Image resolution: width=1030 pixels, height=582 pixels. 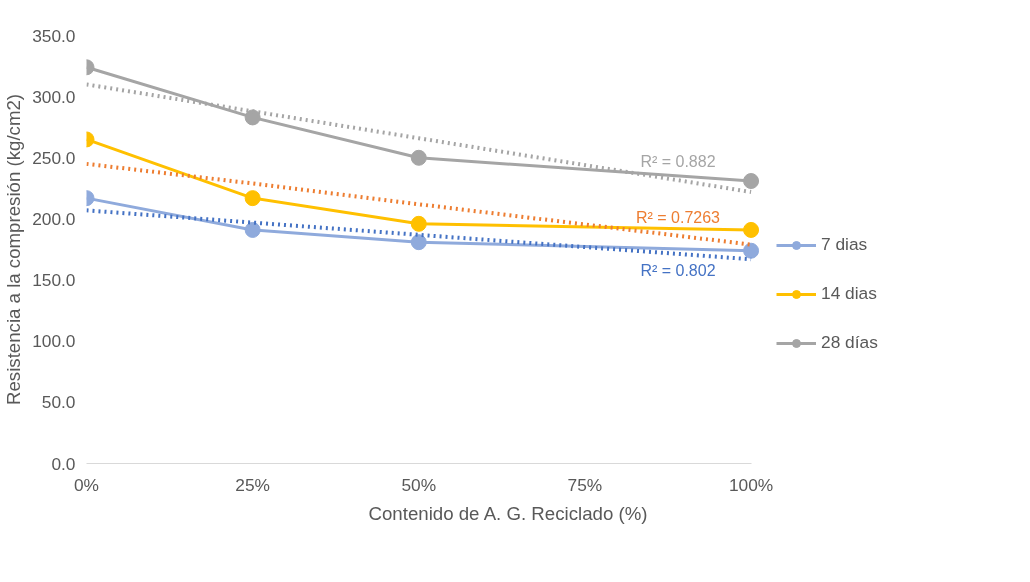 What do you see at coordinates (678, 162) in the screenshot?
I see `annotation: R² = 0.882` at bounding box center [678, 162].